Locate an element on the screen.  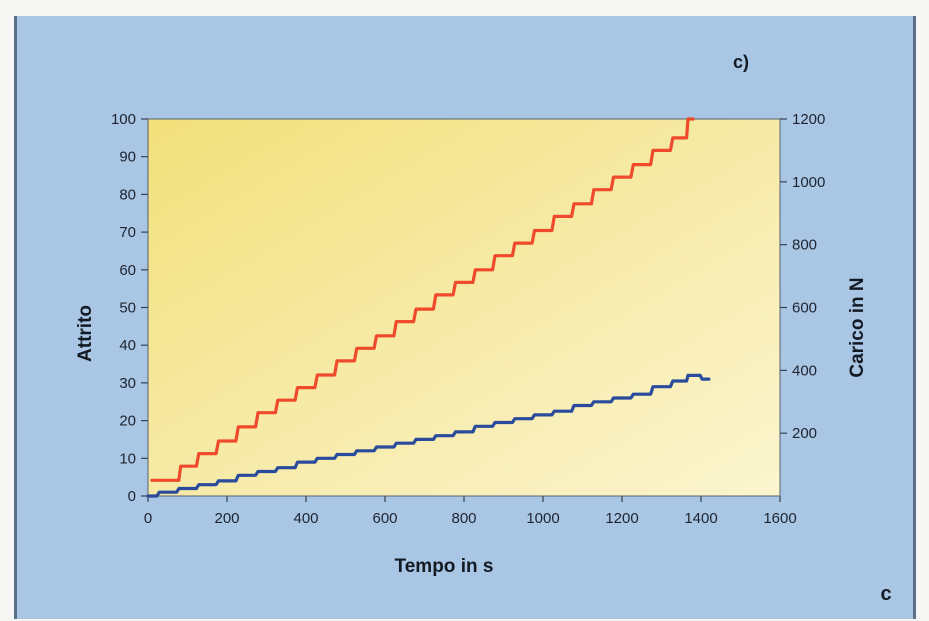
y-tick-label: 60 is located at coordinates (127, 270).